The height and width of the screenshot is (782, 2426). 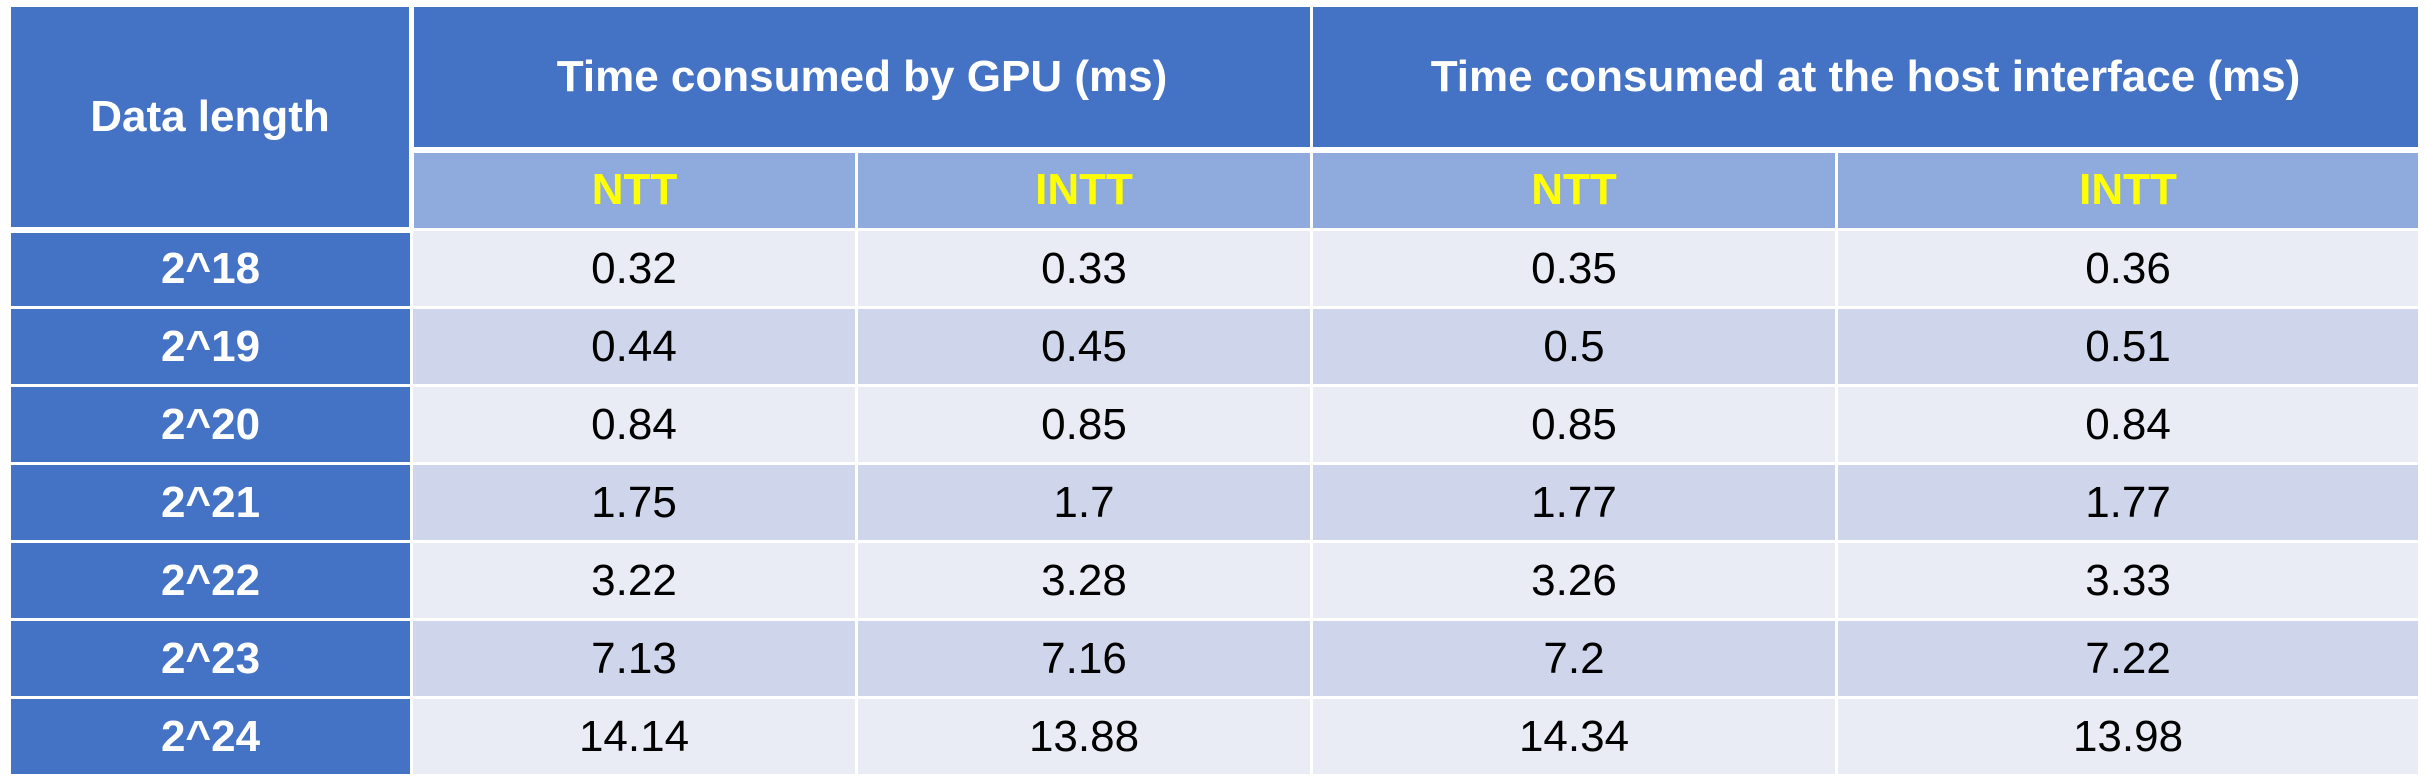 I want to click on cell-host-ntt: 1.77, so click(x=1574, y=502).